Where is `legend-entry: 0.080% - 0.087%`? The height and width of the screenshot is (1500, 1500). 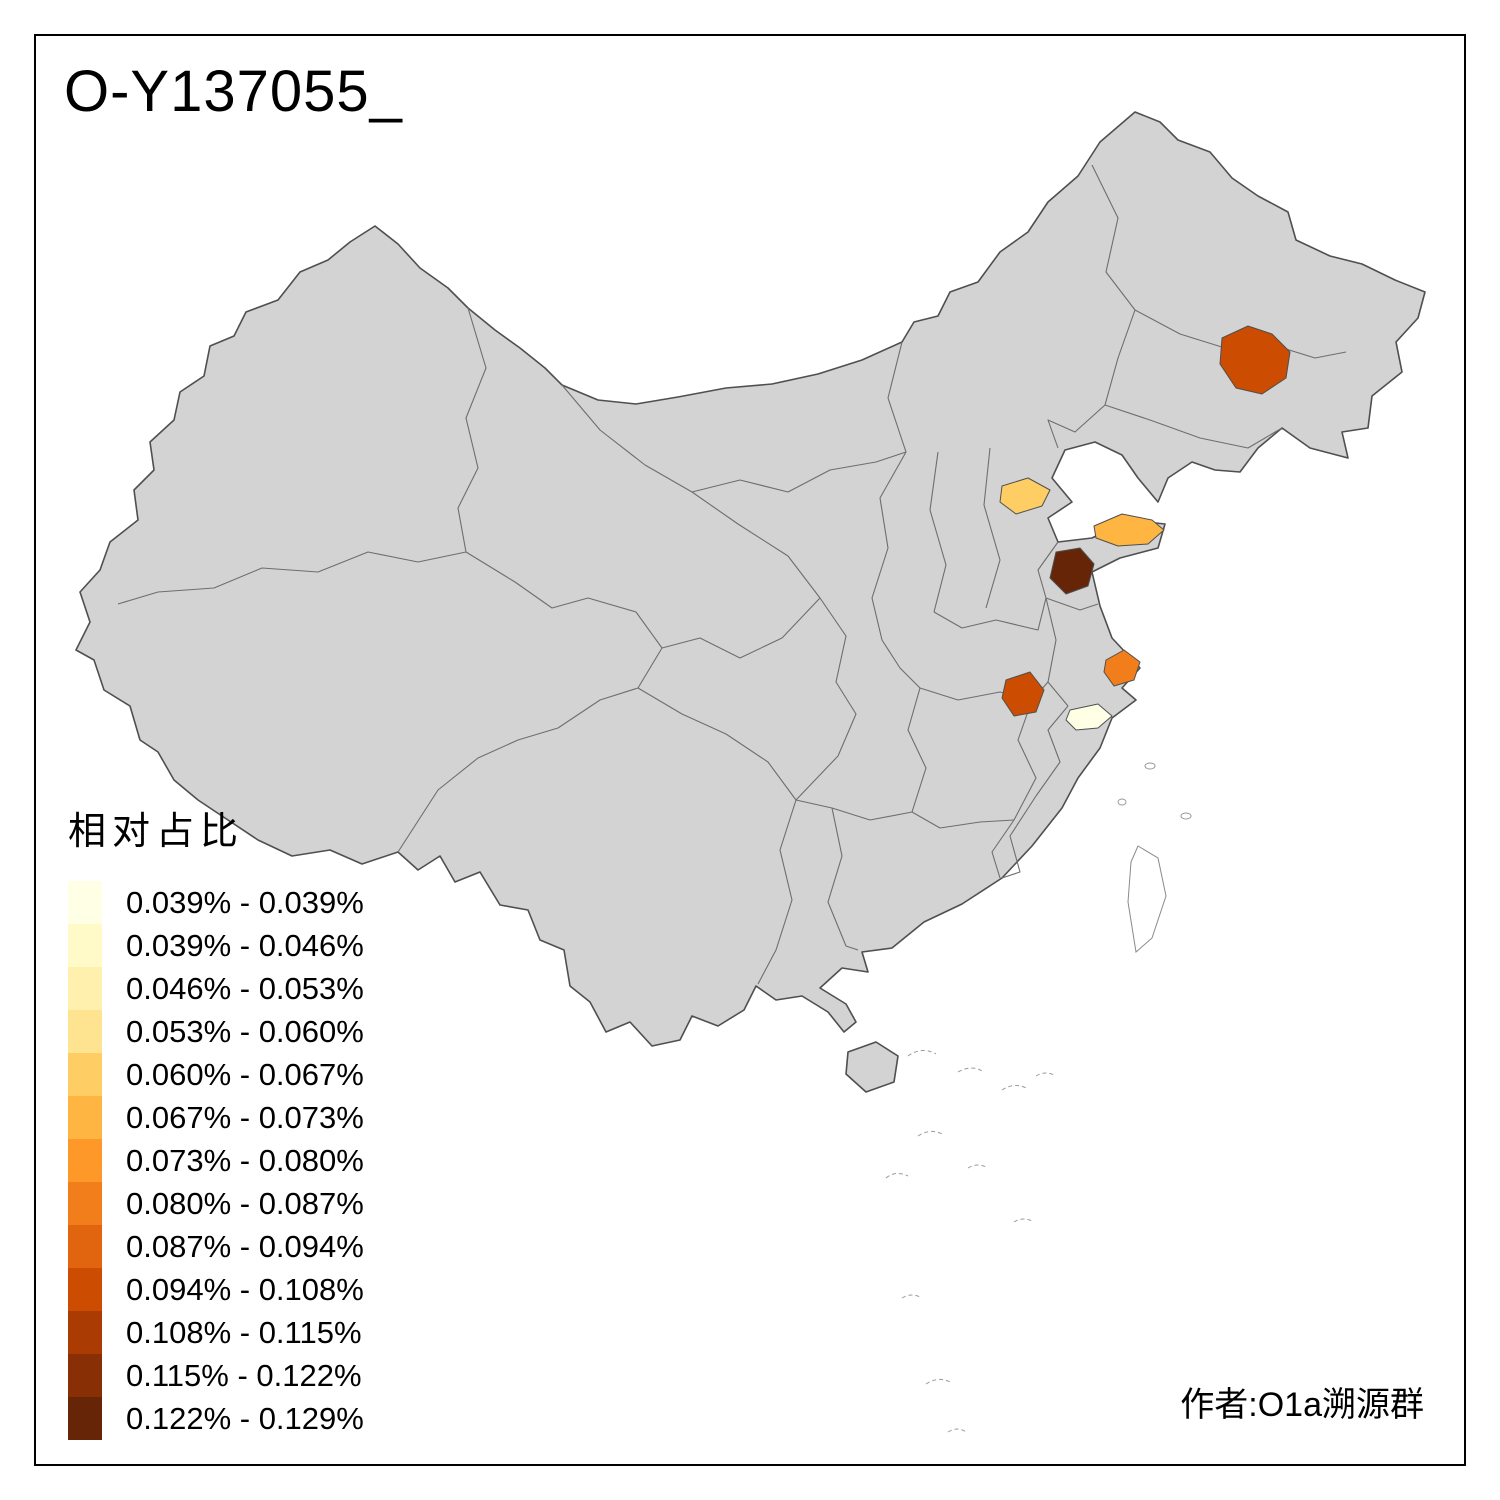
legend-entry: 0.080% - 0.087% is located at coordinates (216, 1203).